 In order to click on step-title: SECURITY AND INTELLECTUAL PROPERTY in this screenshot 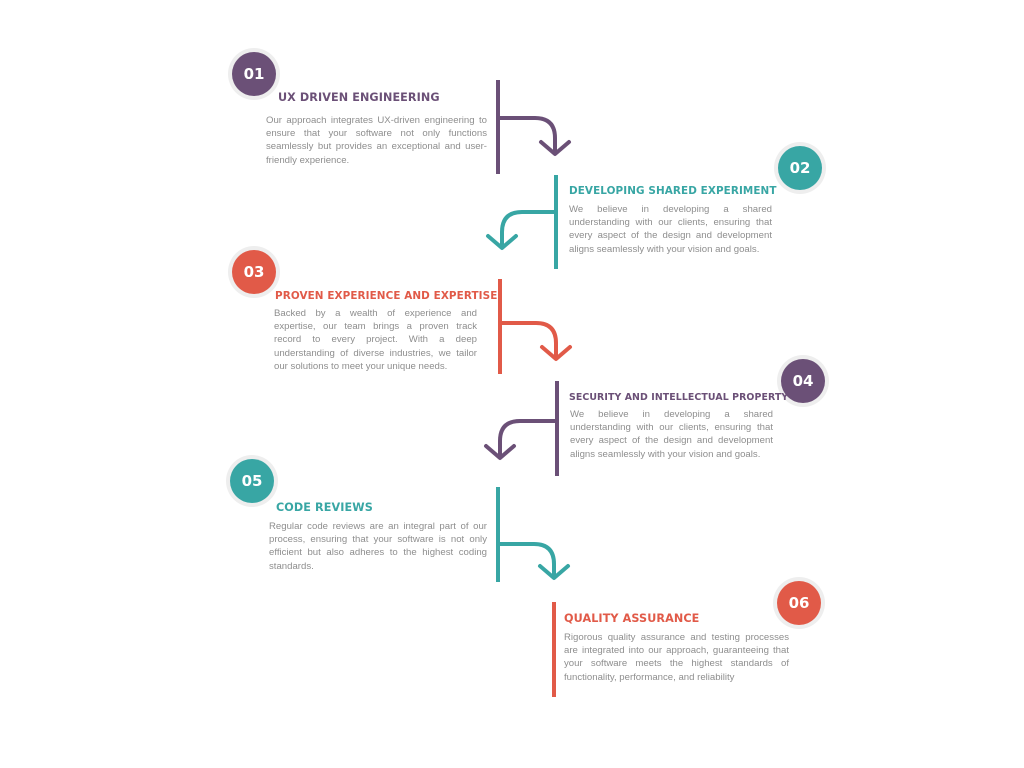, I will do `click(679, 397)`.